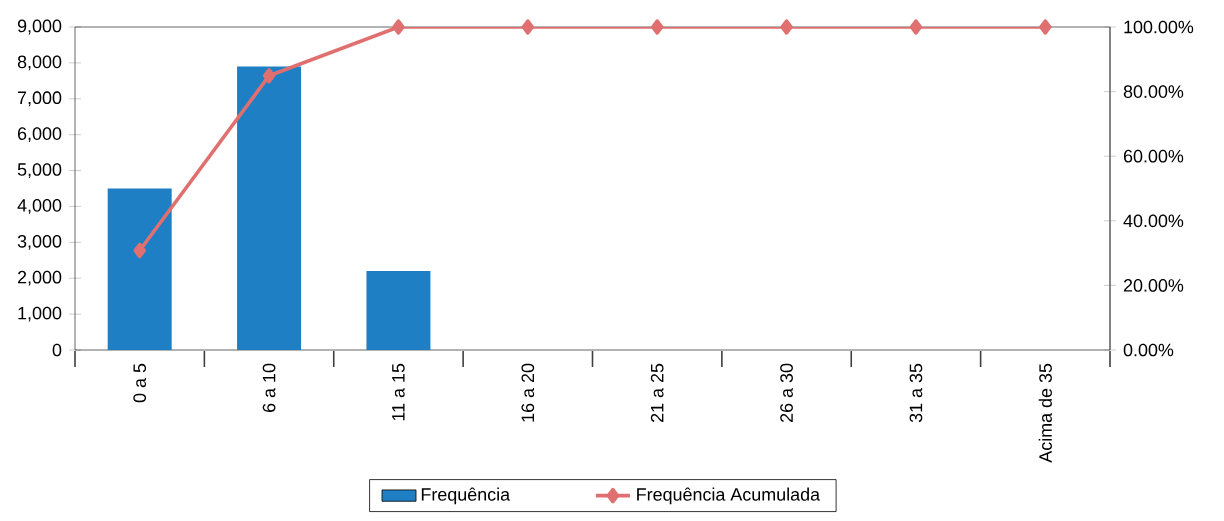 This screenshot has height=521, width=1224. What do you see at coordinates (1045, 413) in the screenshot?
I see `x-tick-label: Acima de 35` at bounding box center [1045, 413].